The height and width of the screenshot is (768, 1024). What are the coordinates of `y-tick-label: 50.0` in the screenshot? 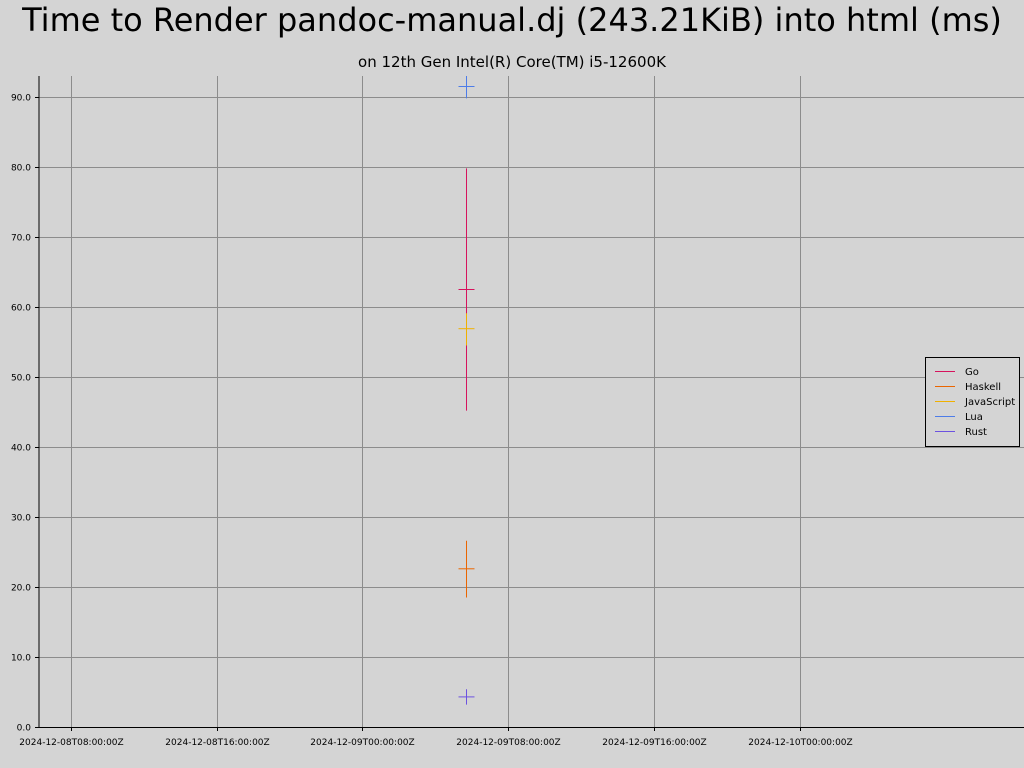 It's located at (21, 379).